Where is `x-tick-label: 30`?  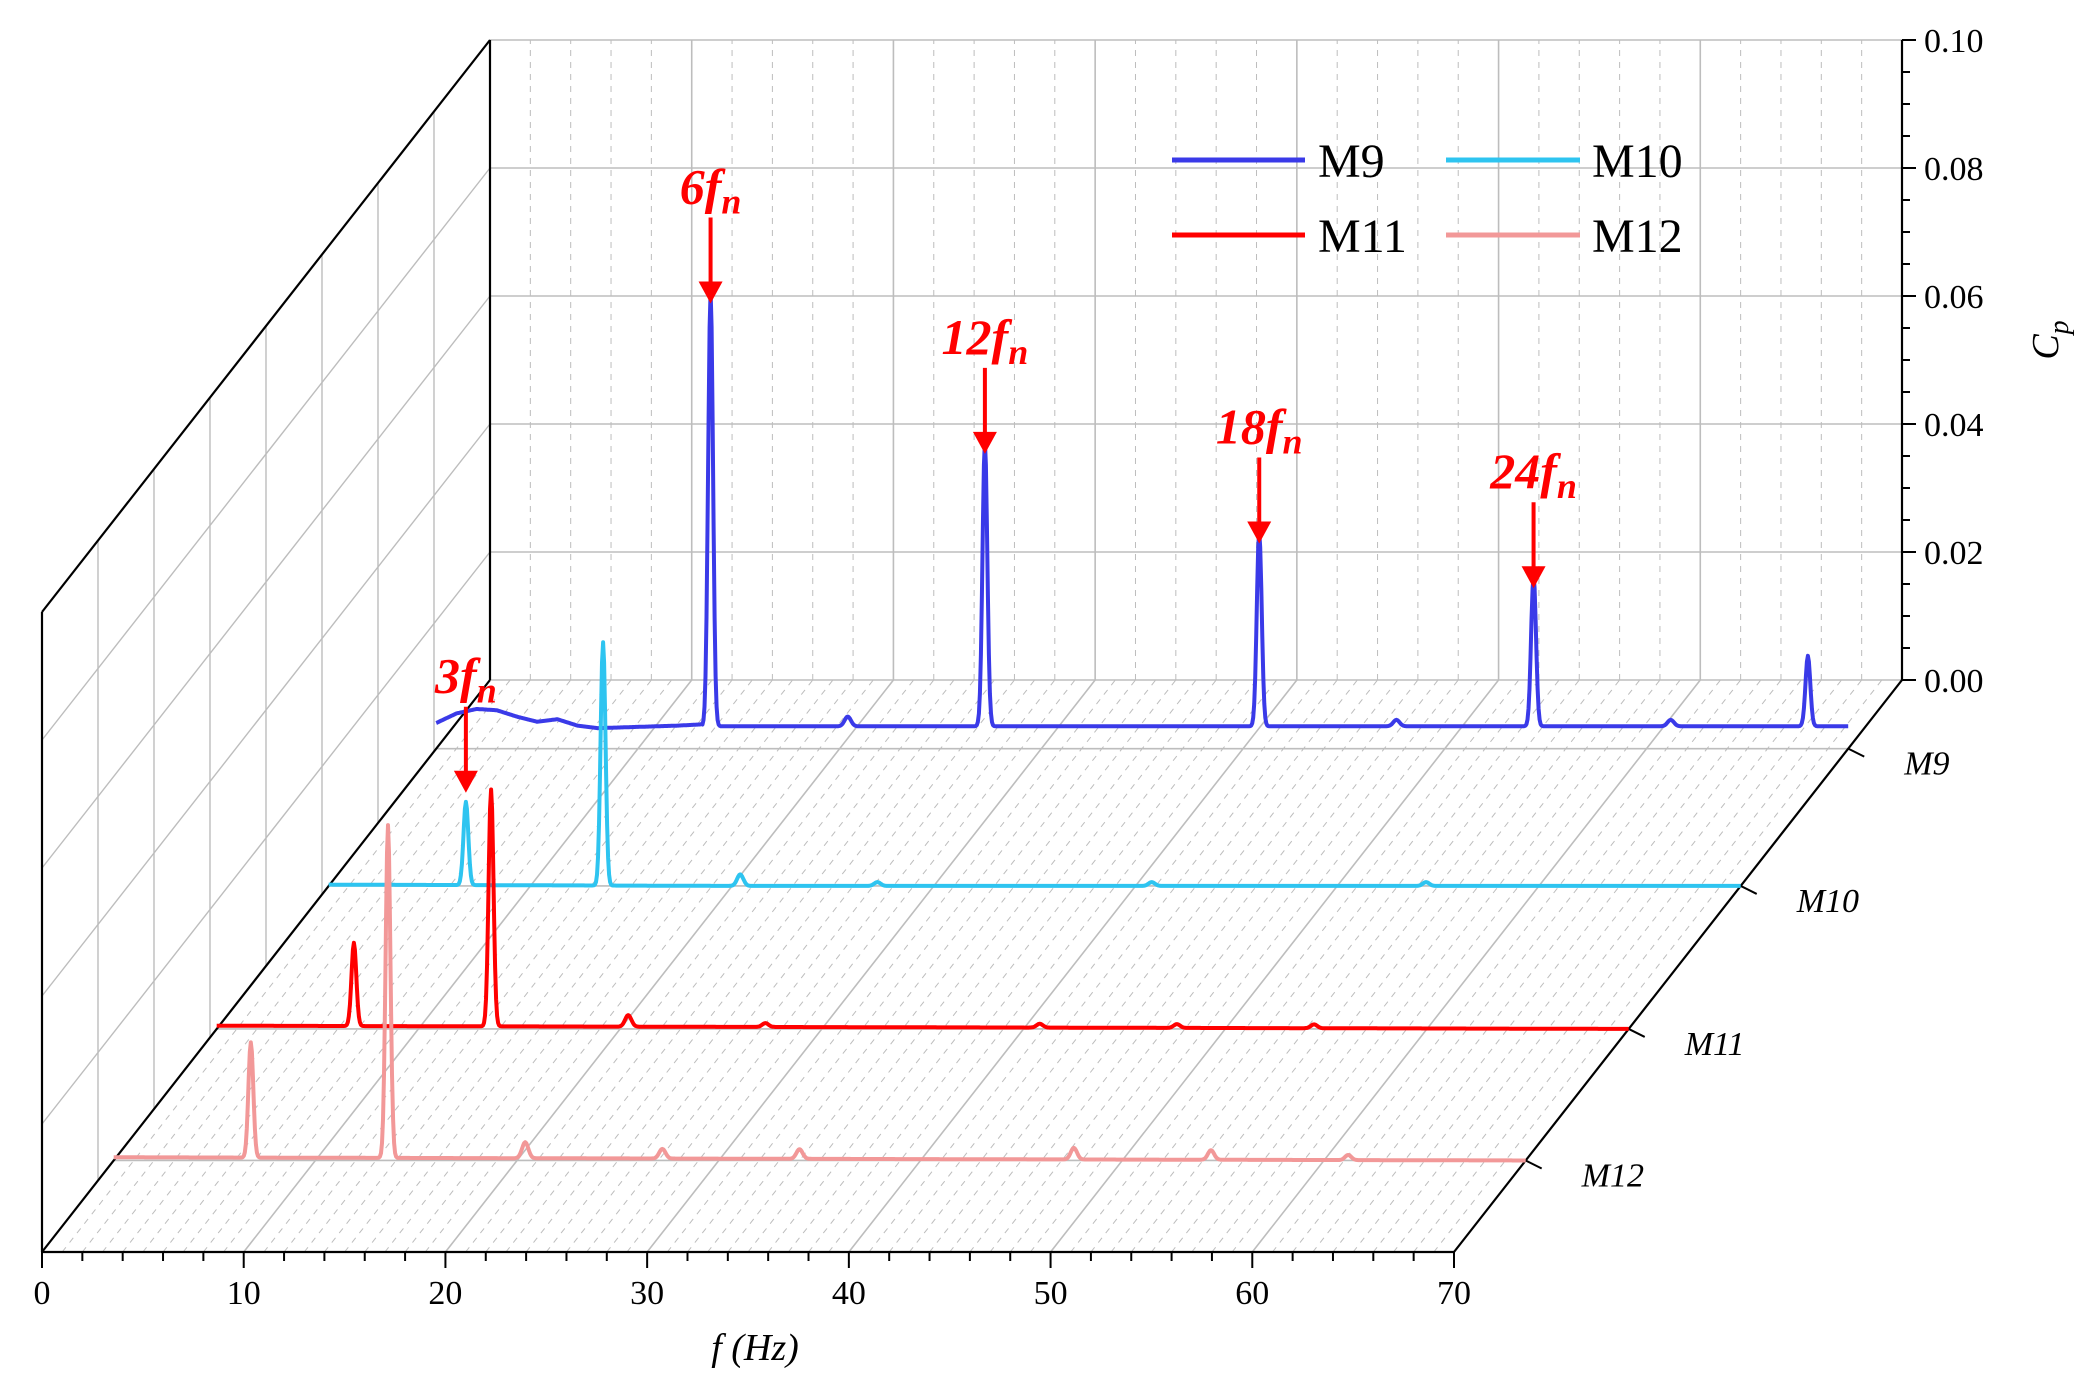 x-tick-label: 30 is located at coordinates (647, 1293).